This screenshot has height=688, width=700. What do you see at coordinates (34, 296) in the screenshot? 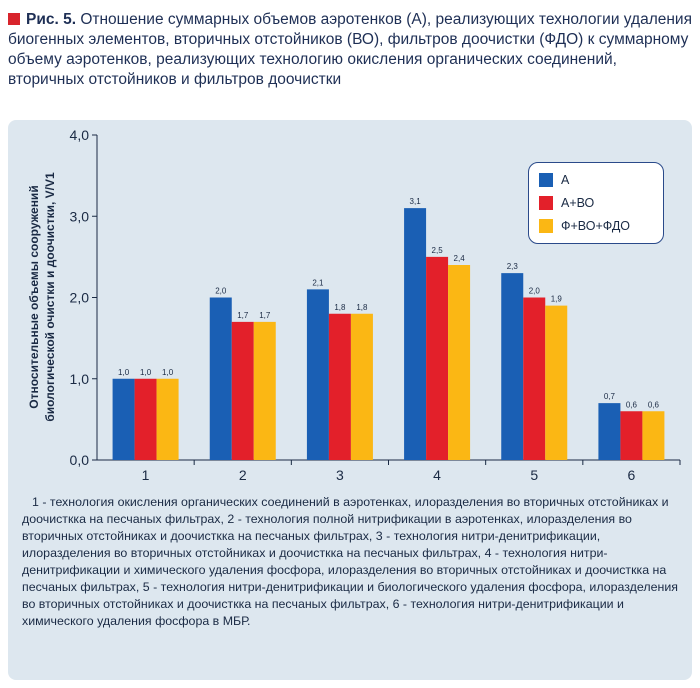
I see `y-axis-label-line1: Относительные объемы сооружений` at bounding box center [34, 296].